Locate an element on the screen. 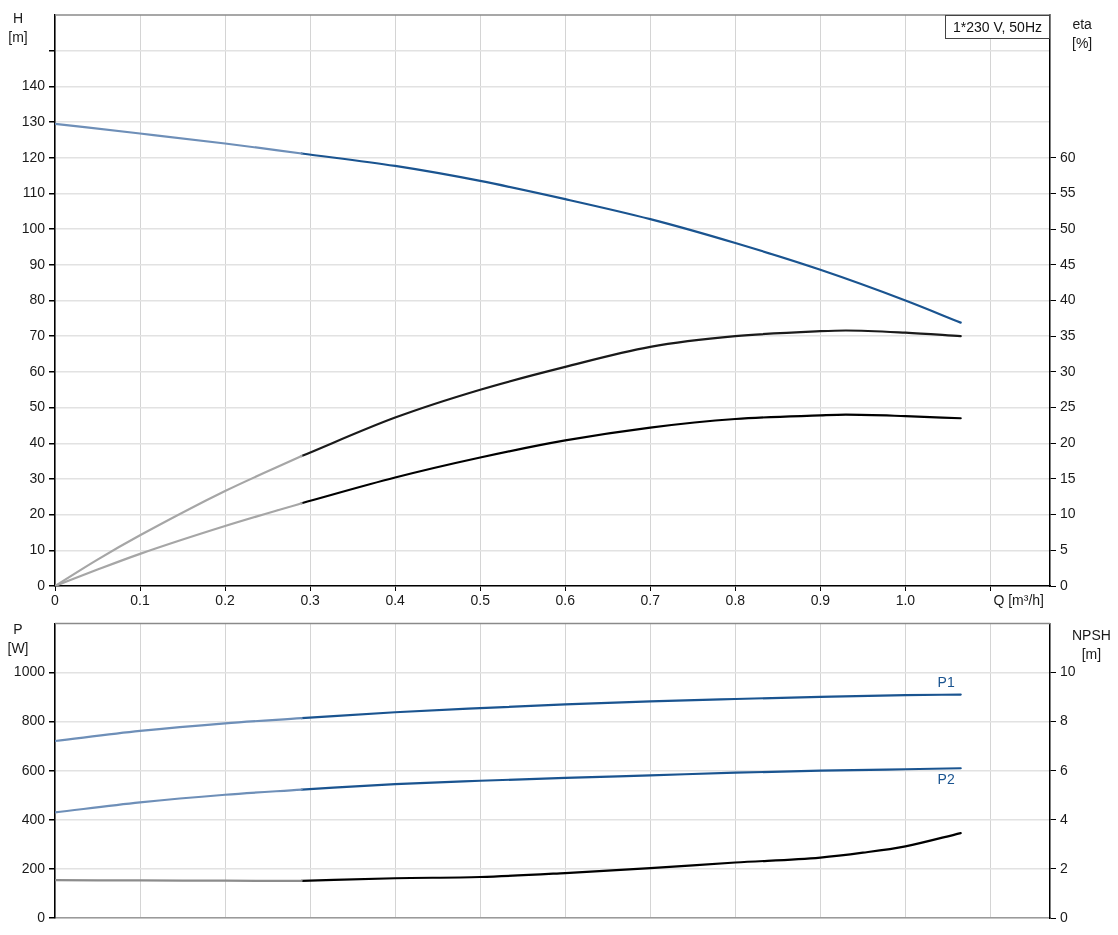 The width and height of the screenshot is (1118, 935). y2-tick-label: 60 is located at coordinates (1068, 156).